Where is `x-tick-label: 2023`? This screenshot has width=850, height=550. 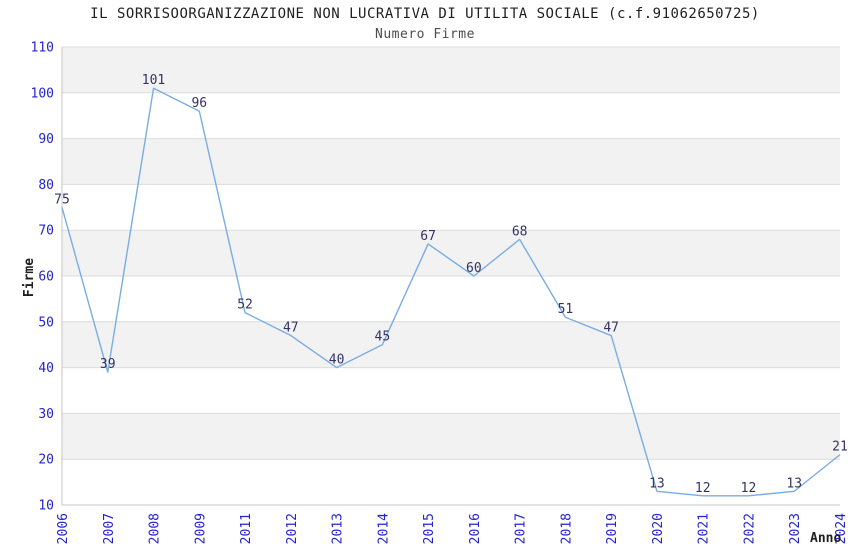 x-tick-label: 2023 is located at coordinates (795, 528).